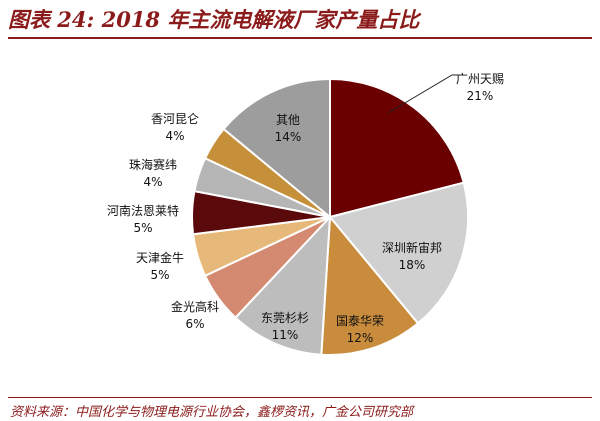  I want to click on slice-label-1: 广州天赐, so click(480, 79).